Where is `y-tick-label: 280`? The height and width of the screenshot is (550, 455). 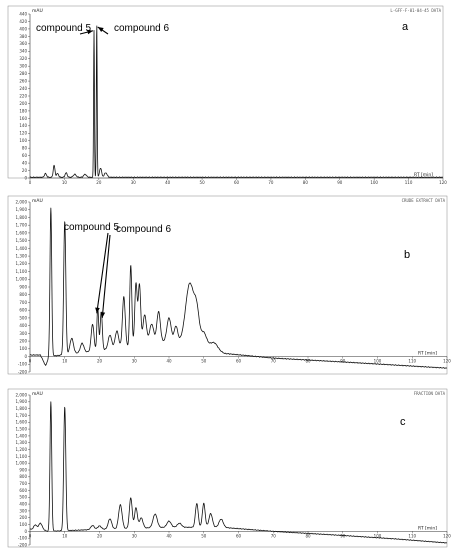 y-tick-label: 280 is located at coordinates (23, 73).